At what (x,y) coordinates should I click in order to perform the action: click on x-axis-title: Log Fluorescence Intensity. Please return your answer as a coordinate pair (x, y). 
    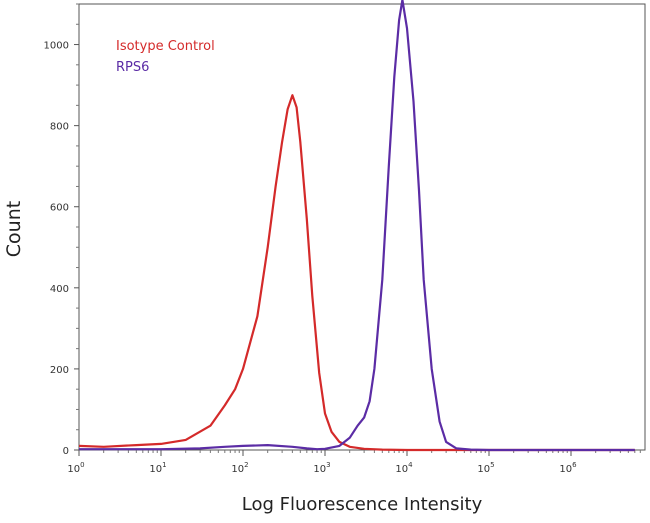
    Looking at the image, I should click on (362, 504).